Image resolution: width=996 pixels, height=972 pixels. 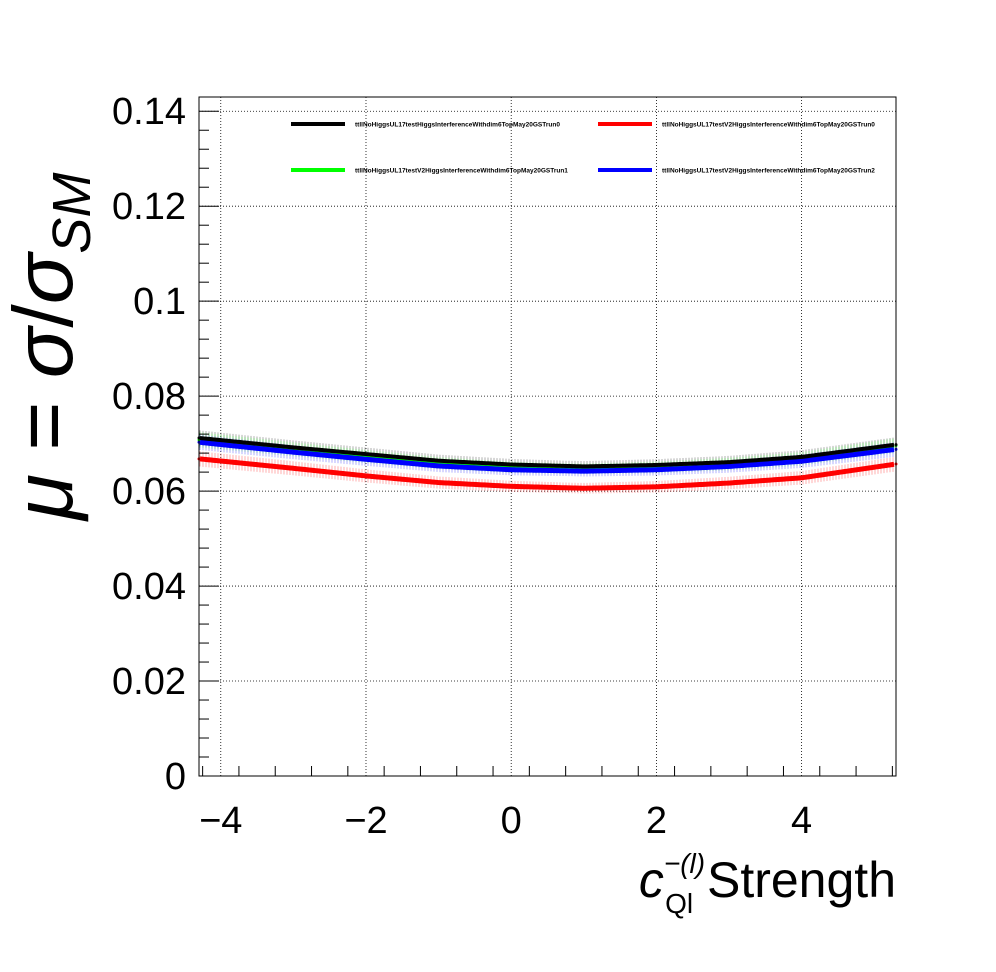 I want to click on x-tick-label: 0, so click(x=511, y=821).